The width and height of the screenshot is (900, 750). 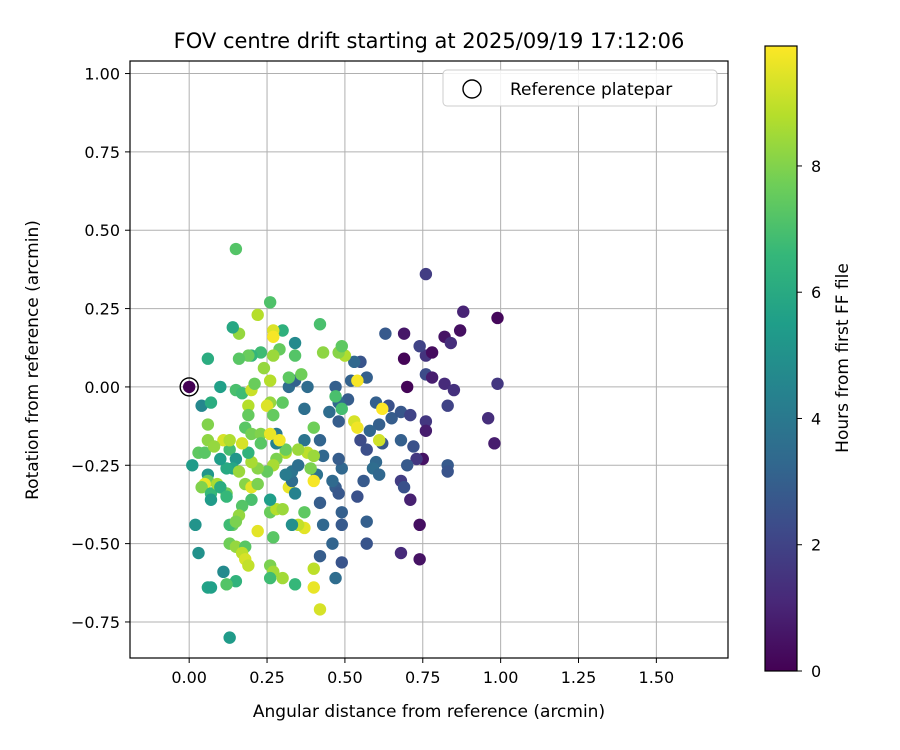 I want to click on reference-point, so click(x=189, y=387).